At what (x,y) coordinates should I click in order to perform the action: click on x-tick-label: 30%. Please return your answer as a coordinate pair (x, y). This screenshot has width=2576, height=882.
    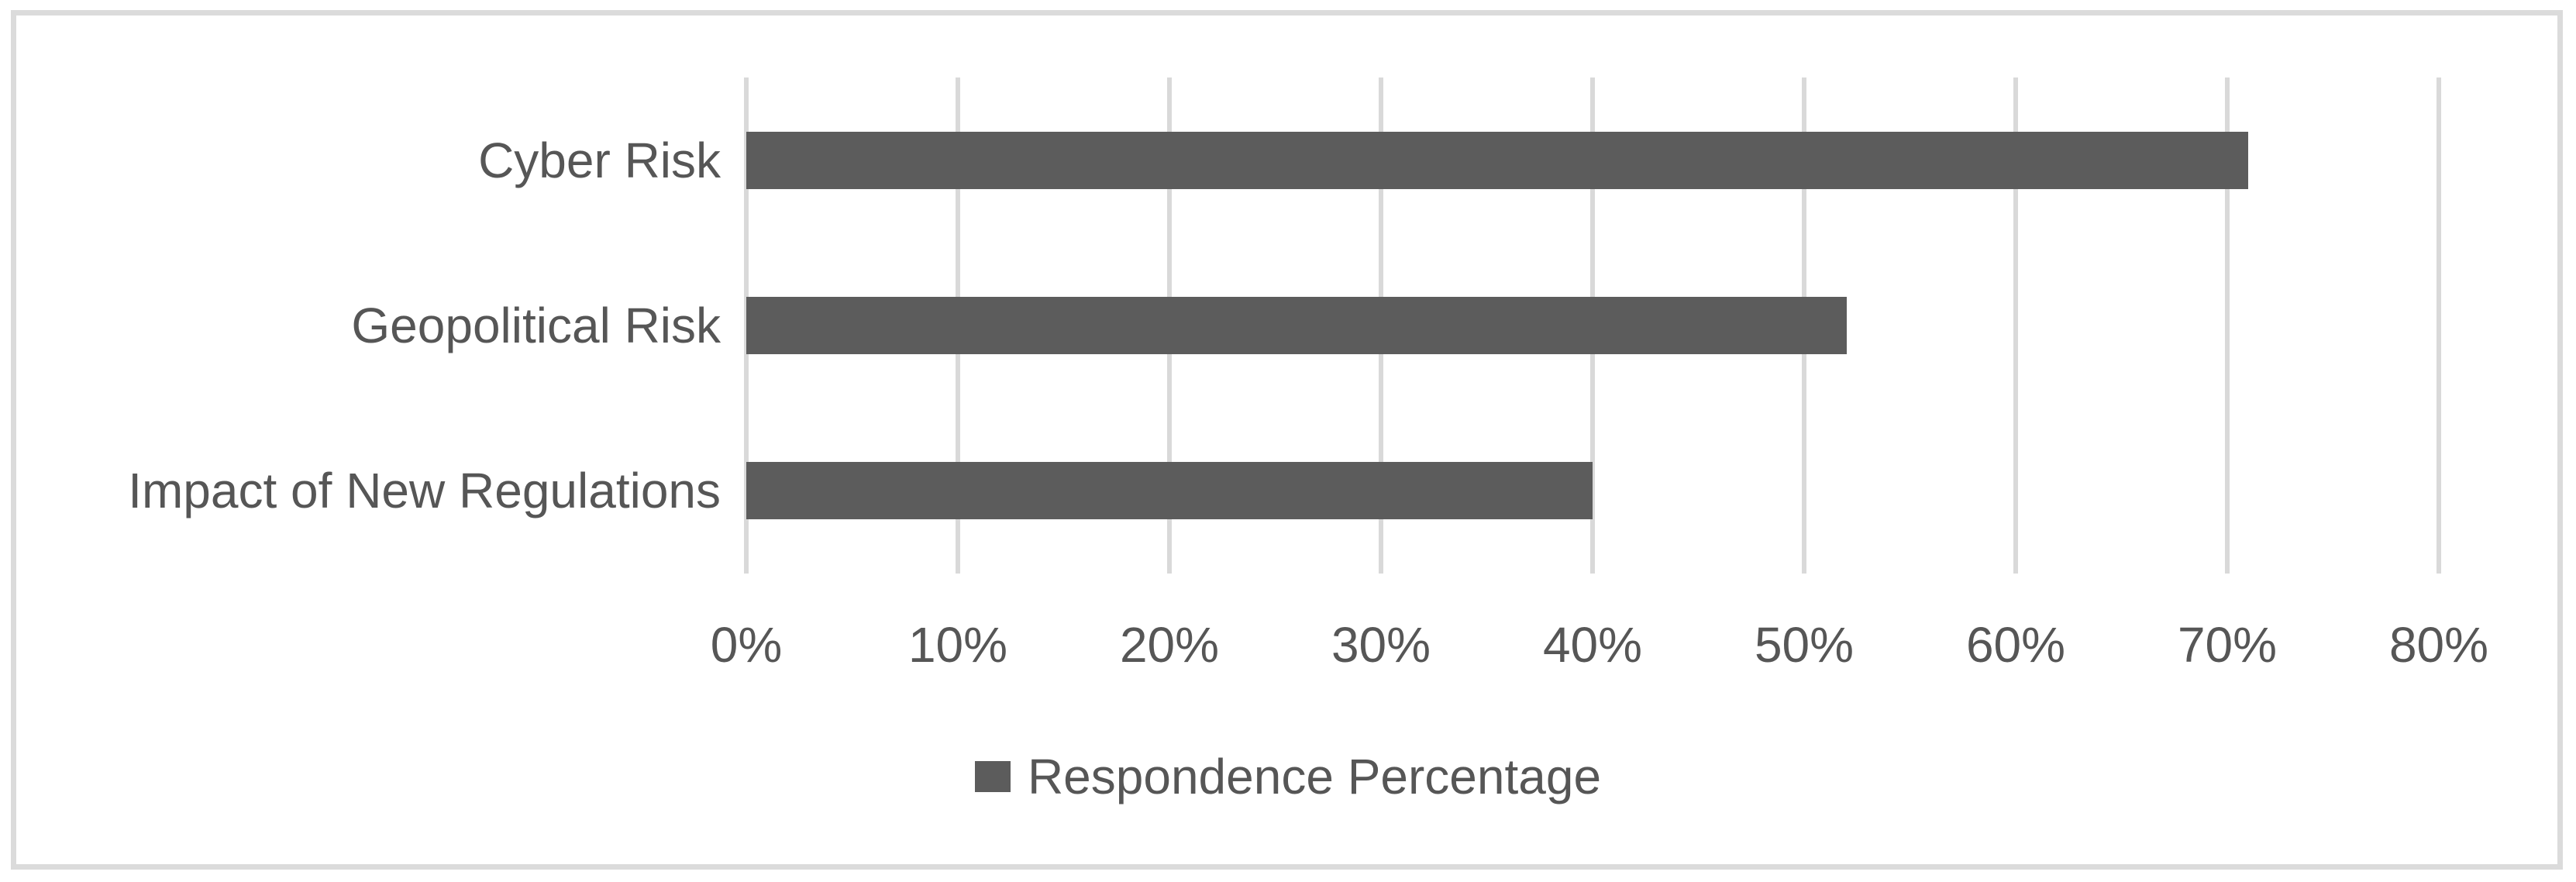
    Looking at the image, I should click on (1381, 645).